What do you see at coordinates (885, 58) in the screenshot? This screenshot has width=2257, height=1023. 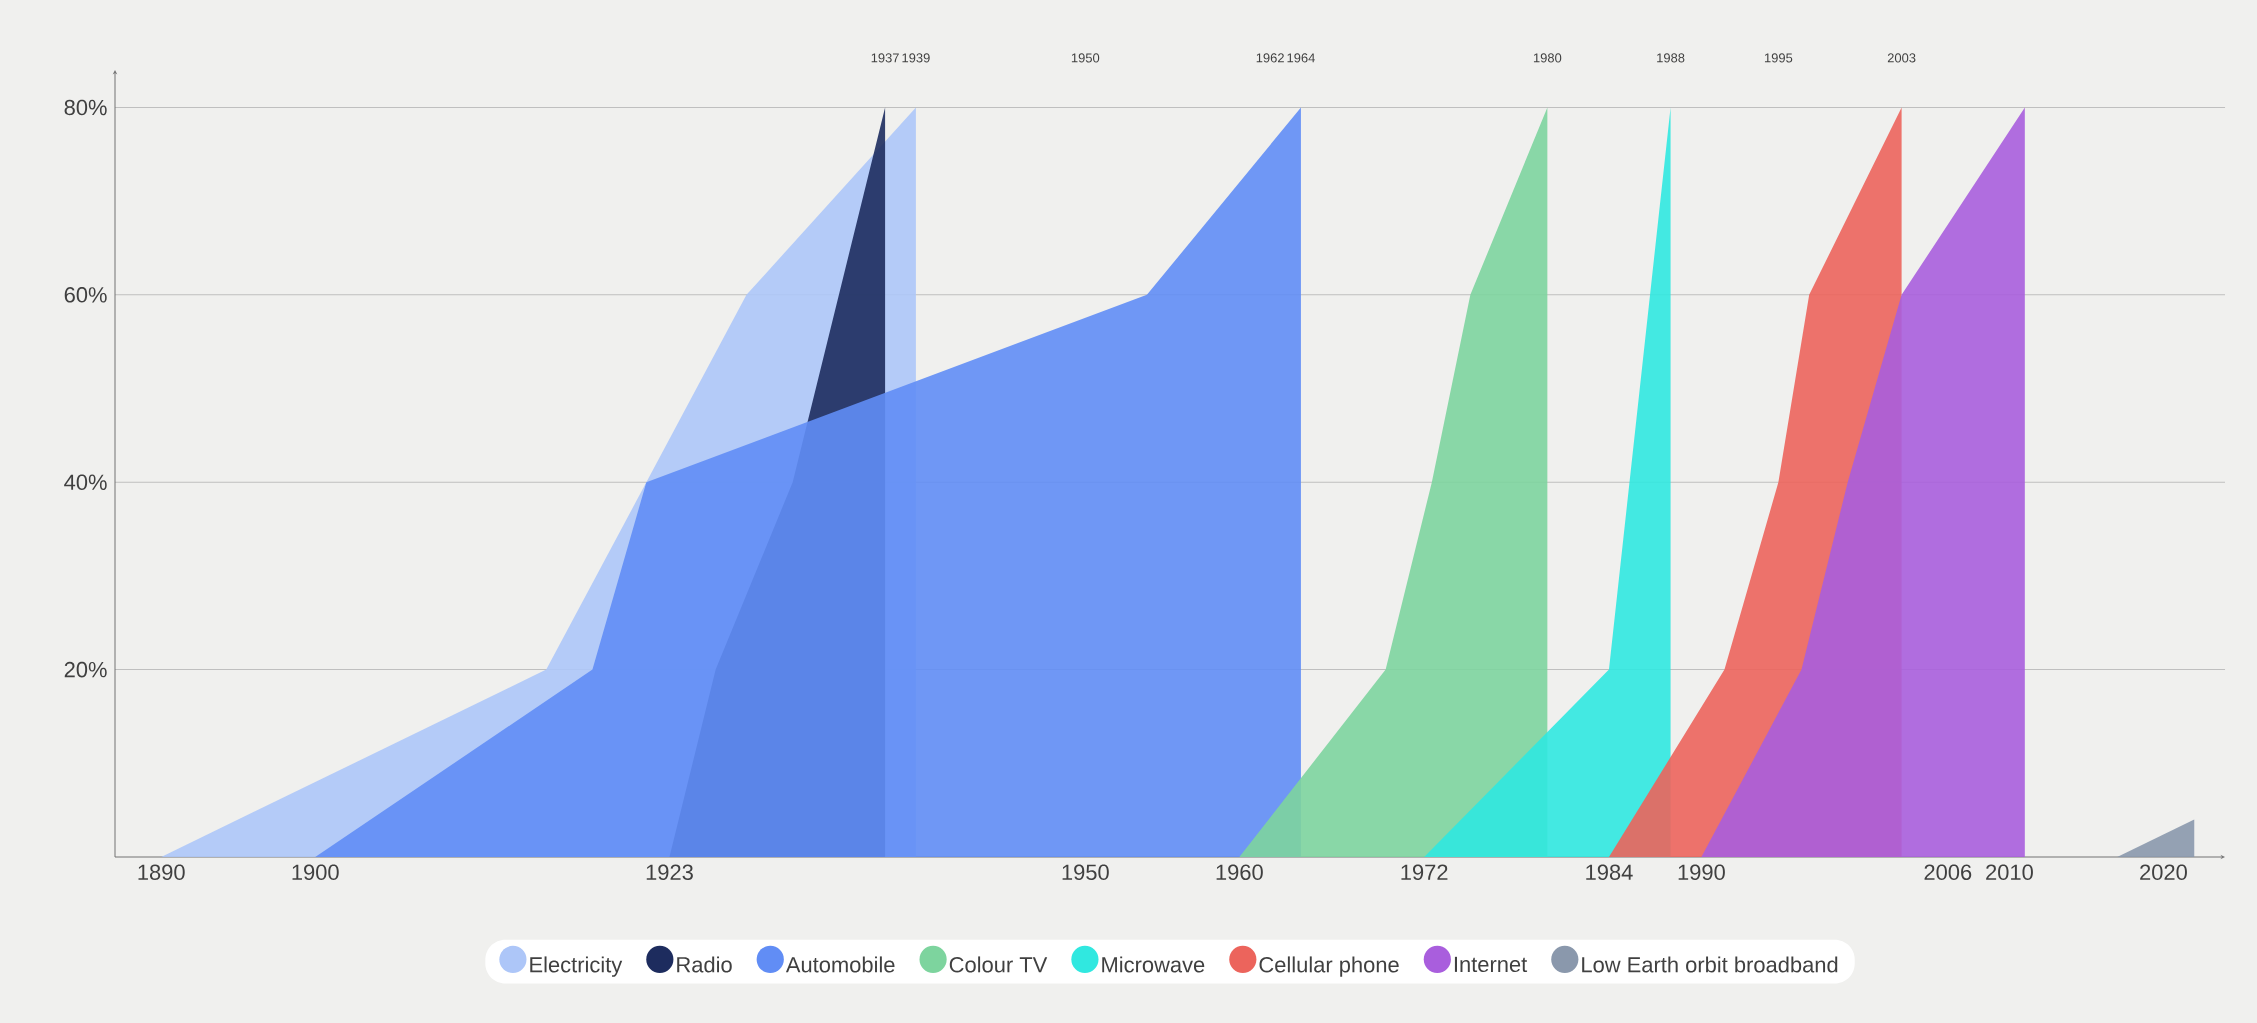 I see `x2-tick-label: 1937` at bounding box center [885, 58].